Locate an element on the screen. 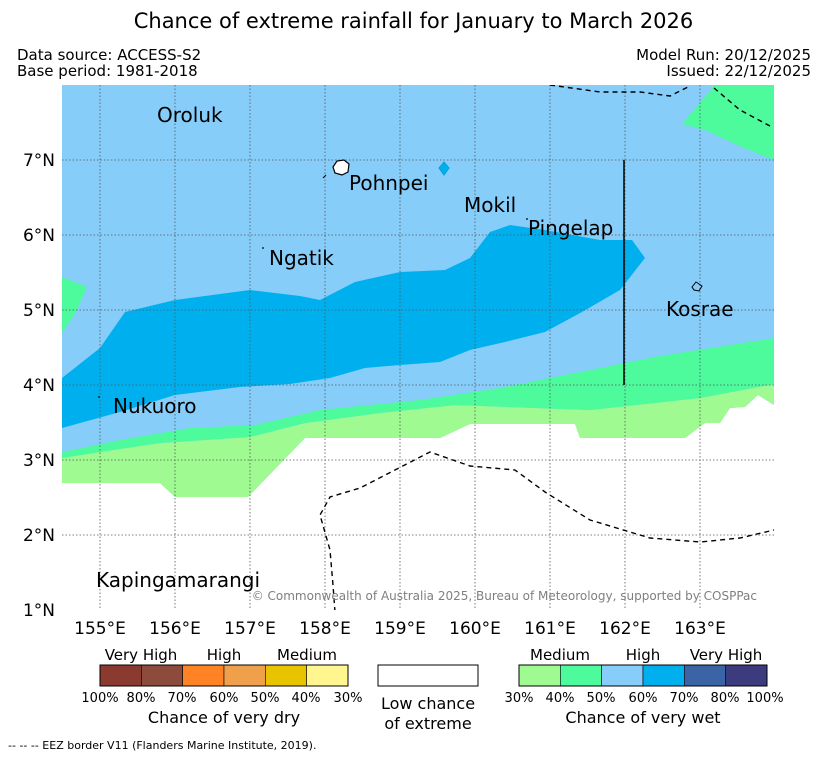 This screenshot has width=827, height=758. legend-wet-group-label: Very High is located at coordinates (726, 655).